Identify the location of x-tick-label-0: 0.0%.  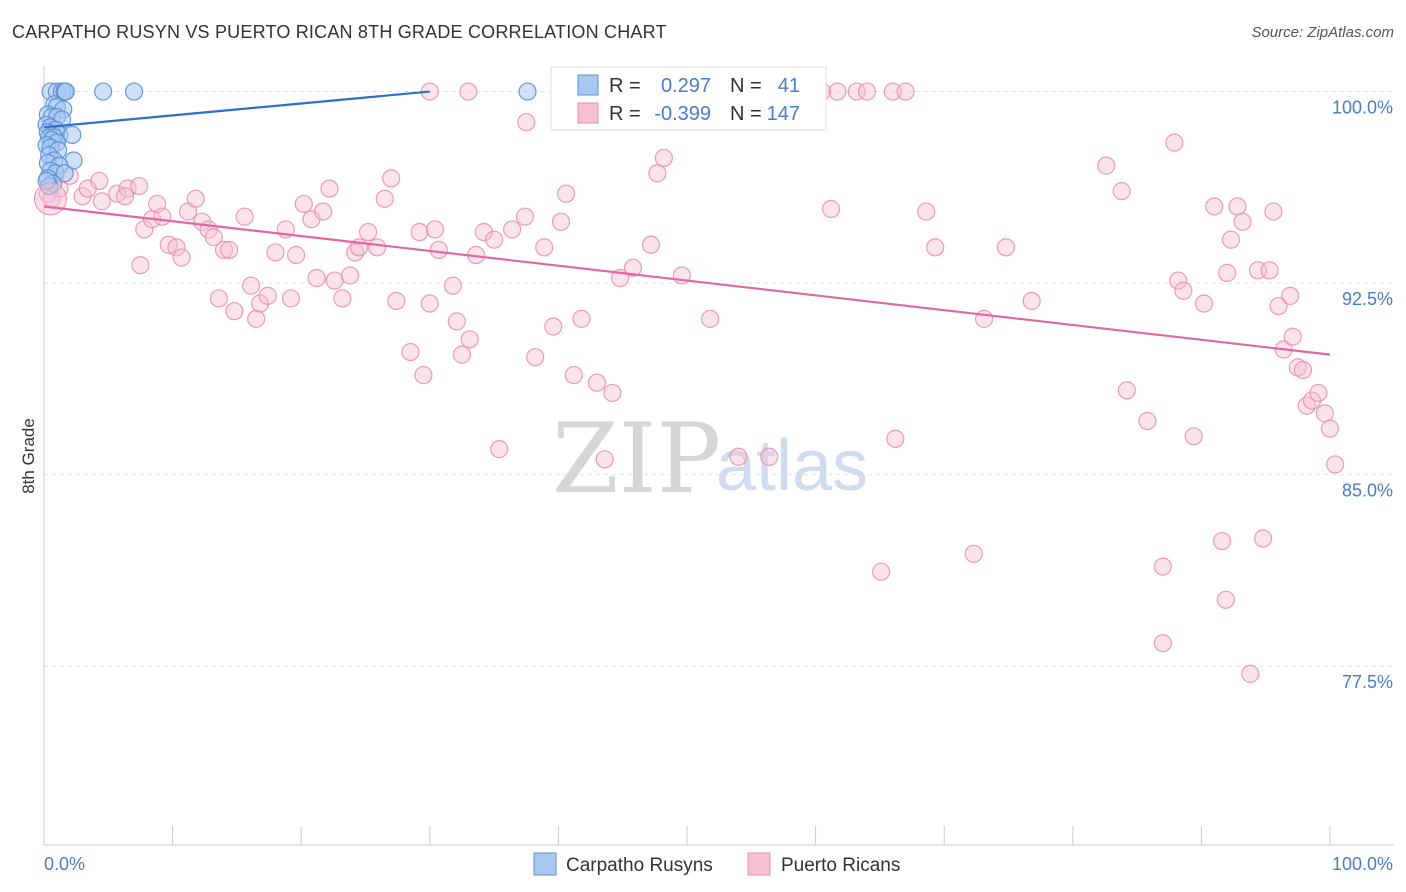
(64, 864).